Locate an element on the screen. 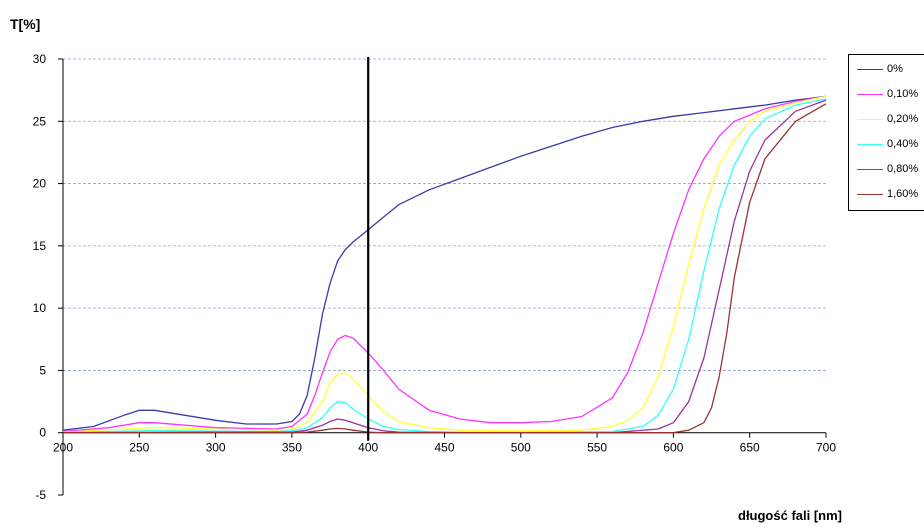  x-tick-label: 350 is located at coordinates (292, 448).